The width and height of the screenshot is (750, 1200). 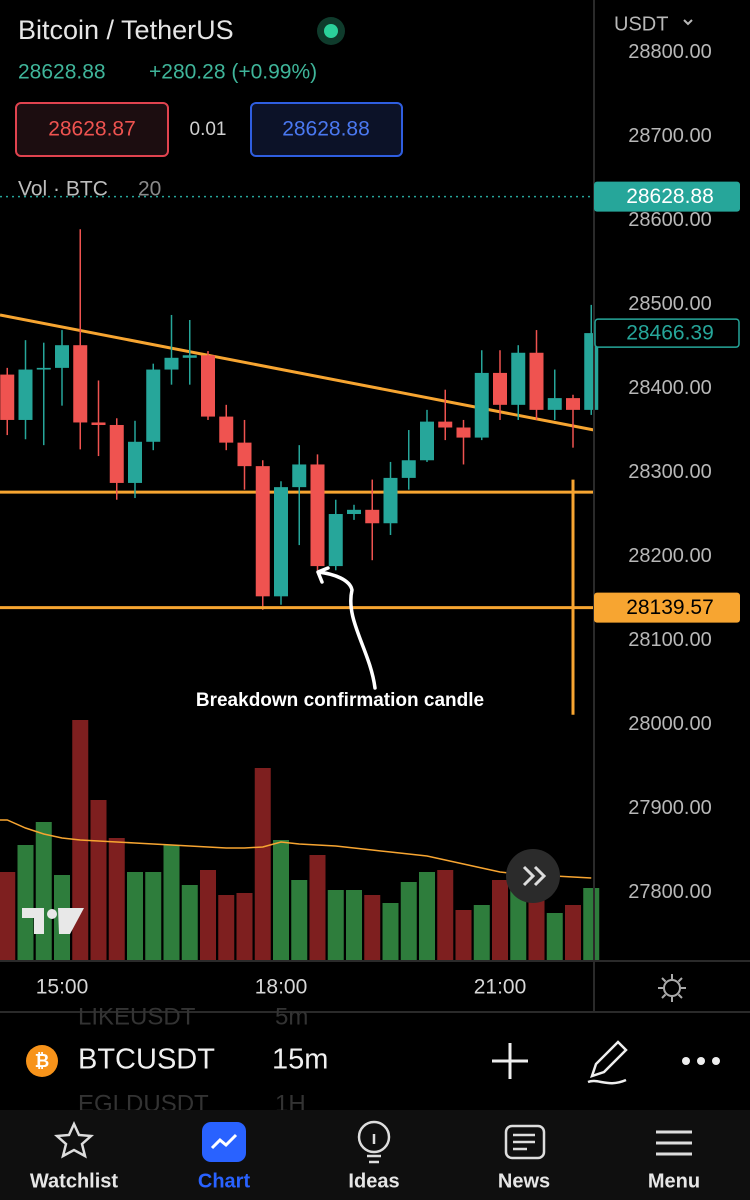 I want to click on tab-label: Ideas, so click(x=373, y=1181).